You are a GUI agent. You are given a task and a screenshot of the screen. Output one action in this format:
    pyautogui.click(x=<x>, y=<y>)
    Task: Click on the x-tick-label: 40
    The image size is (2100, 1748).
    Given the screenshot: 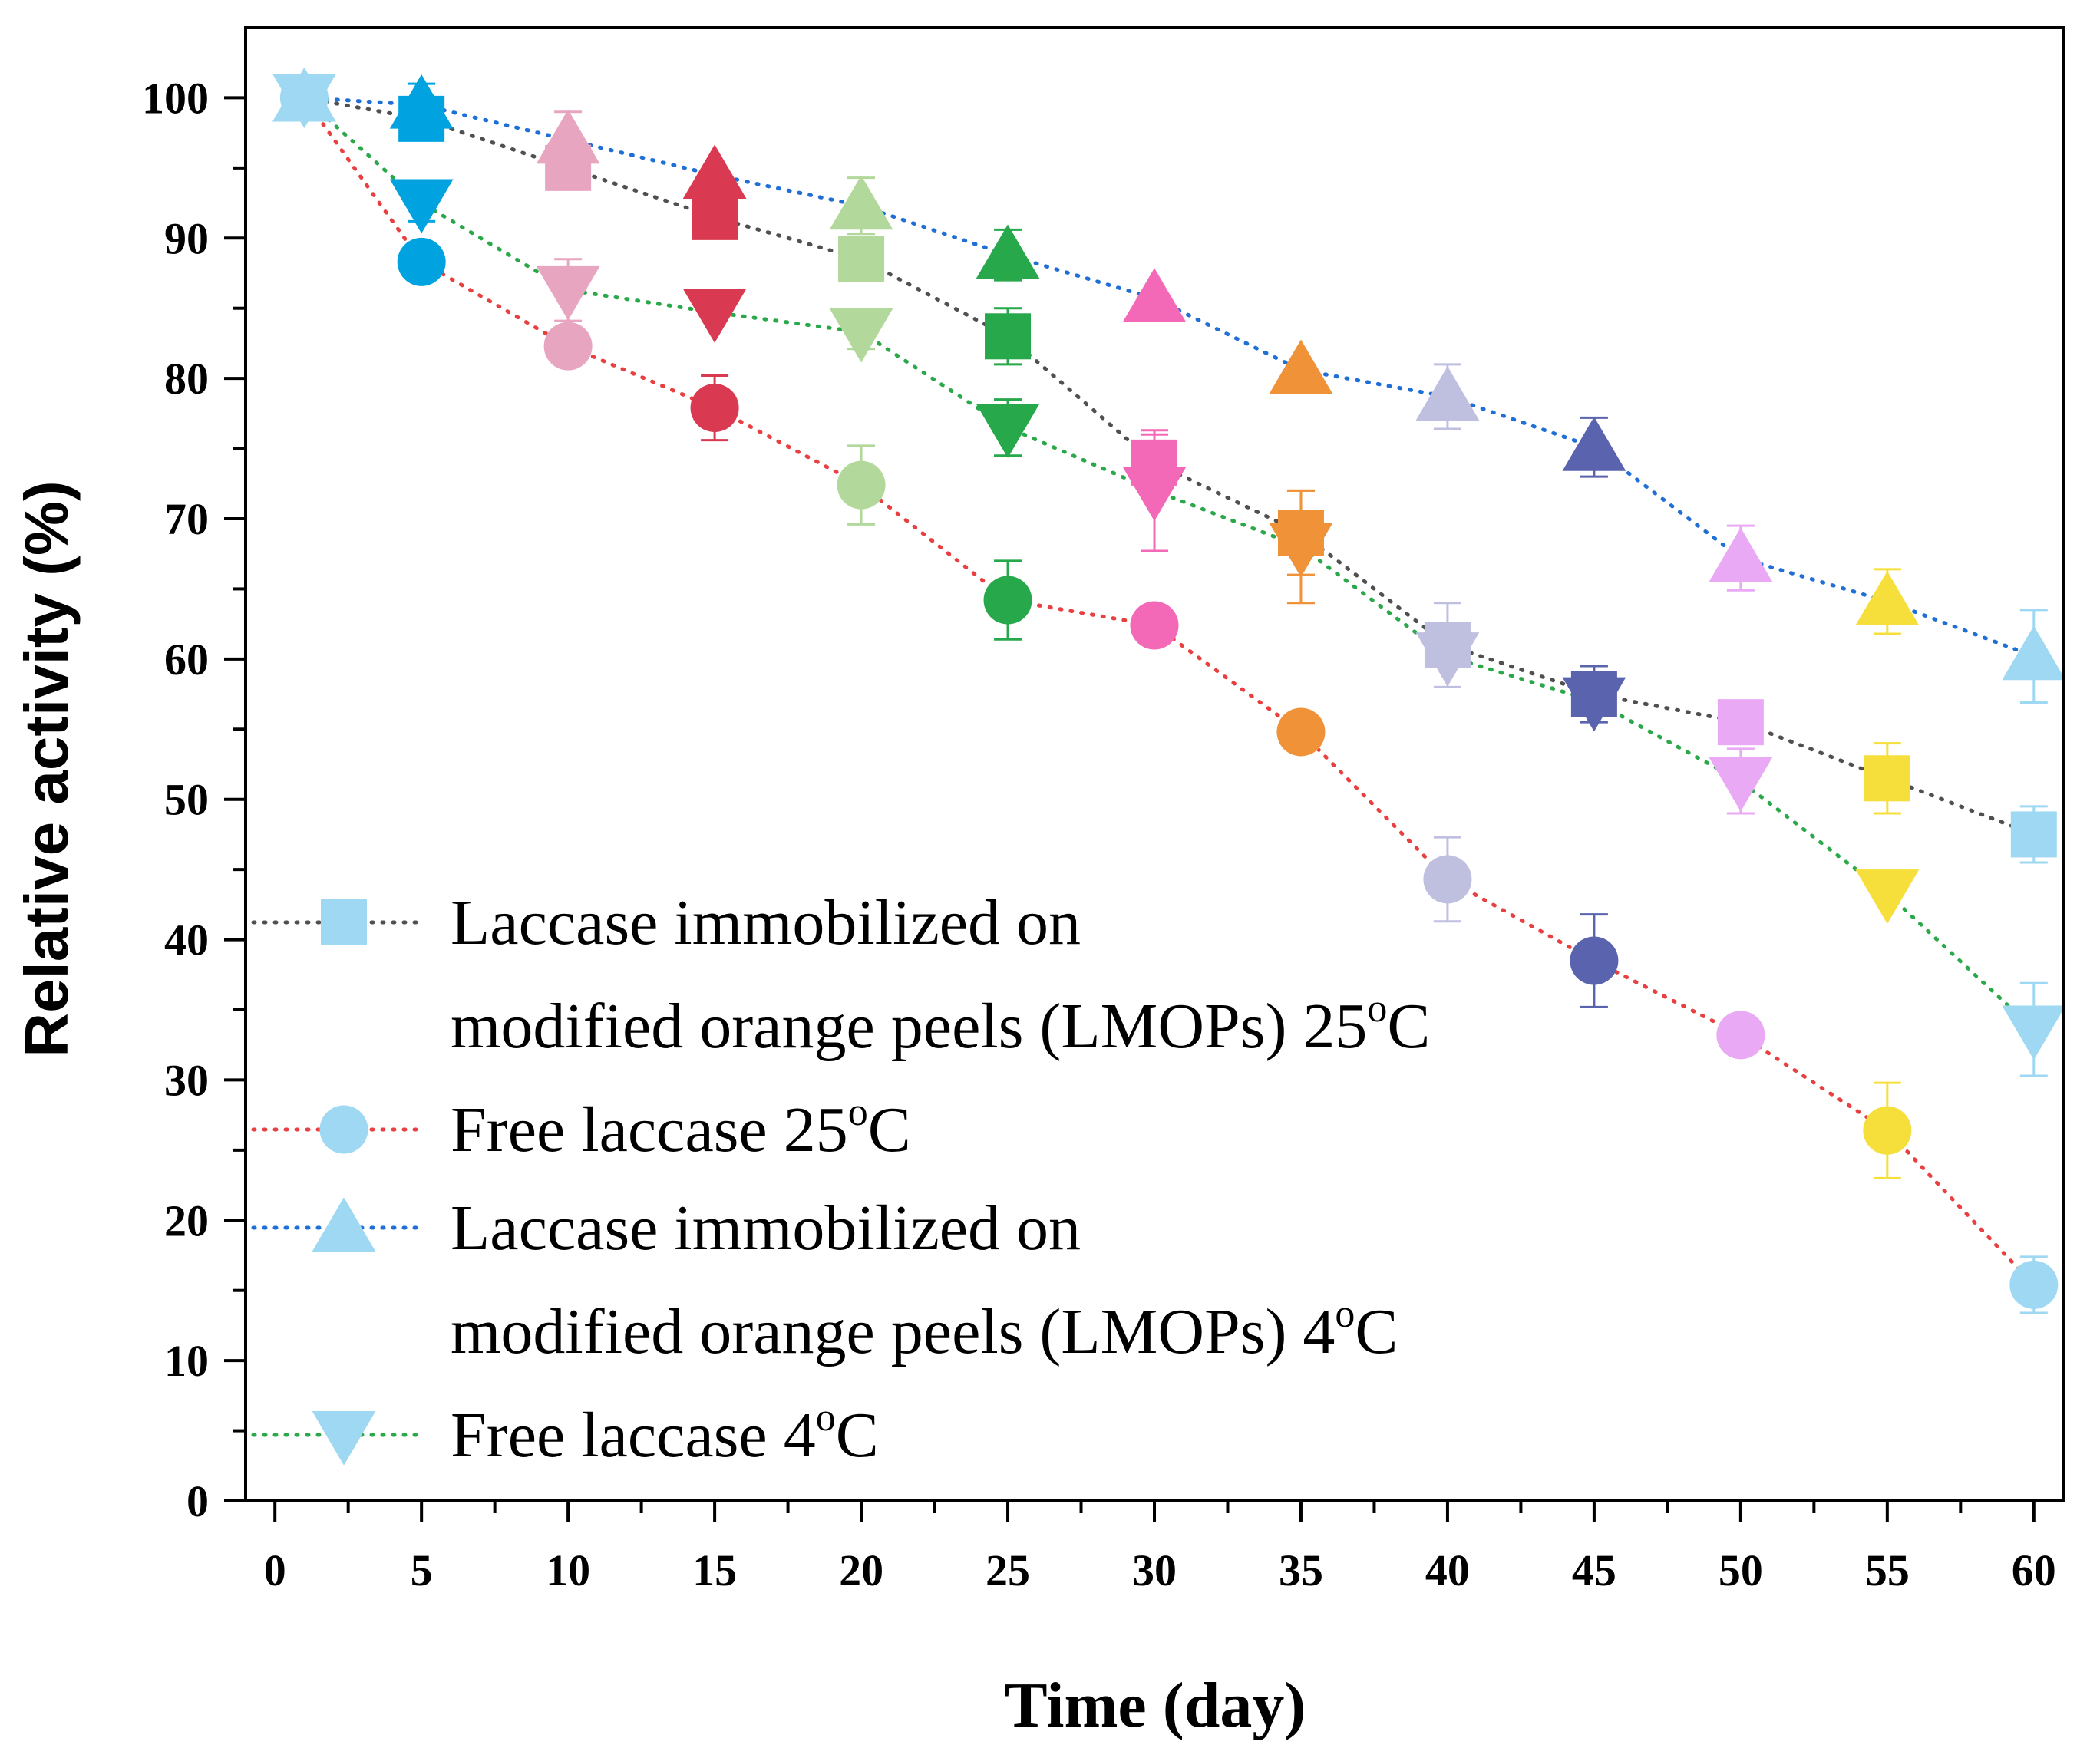 What is the action you would take?
    pyautogui.click(x=1448, y=1570)
    